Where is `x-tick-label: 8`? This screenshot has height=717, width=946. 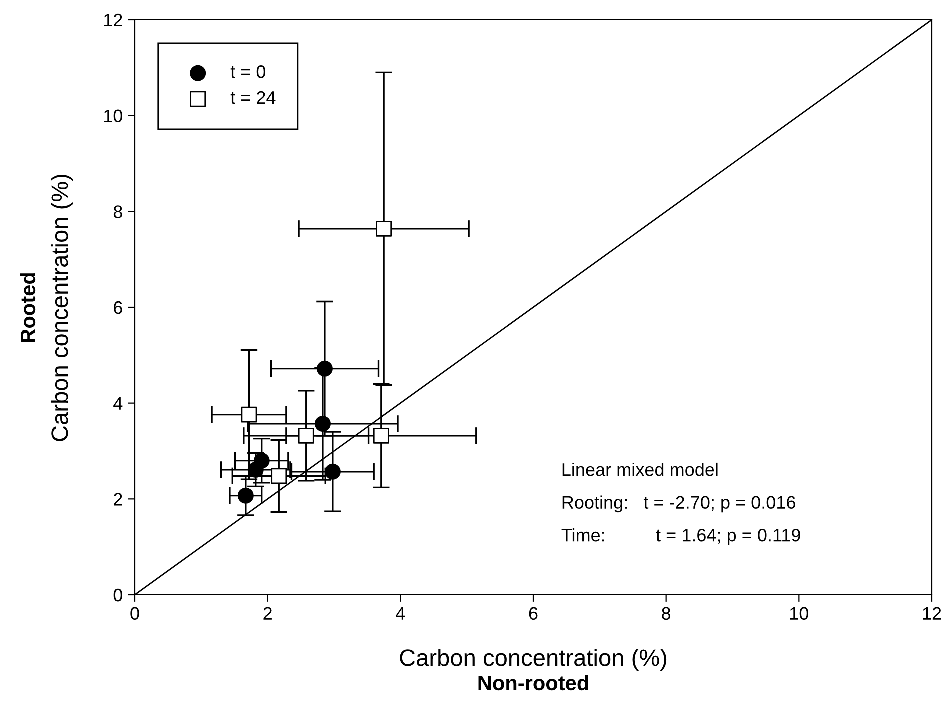
x-tick-label: 8 is located at coordinates (666, 613).